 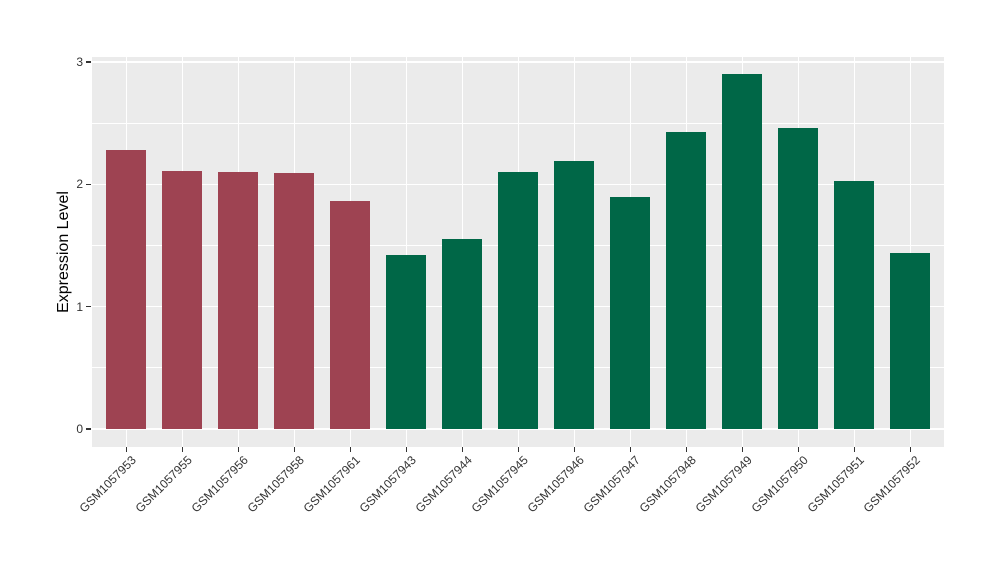 I want to click on major-gridline-x-GSM1057943, so click(x=406, y=252).